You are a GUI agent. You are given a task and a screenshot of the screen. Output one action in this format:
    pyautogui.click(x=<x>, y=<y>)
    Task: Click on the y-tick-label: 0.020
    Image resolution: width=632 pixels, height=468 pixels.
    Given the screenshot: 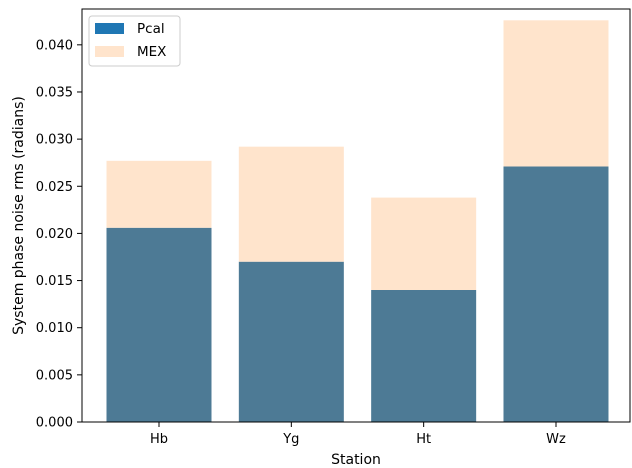 What is the action you would take?
    pyautogui.click(x=54, y=234)
    